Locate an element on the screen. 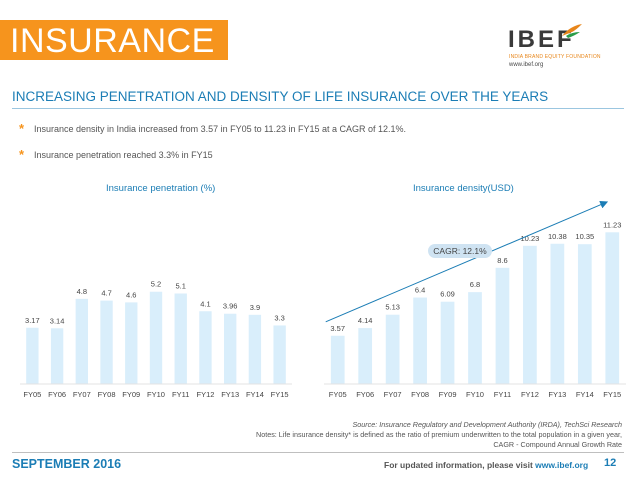 Image resolution: width=638 pixels, height=479 pixels. data-label: 3.17 is located at coordinates (32, 320).